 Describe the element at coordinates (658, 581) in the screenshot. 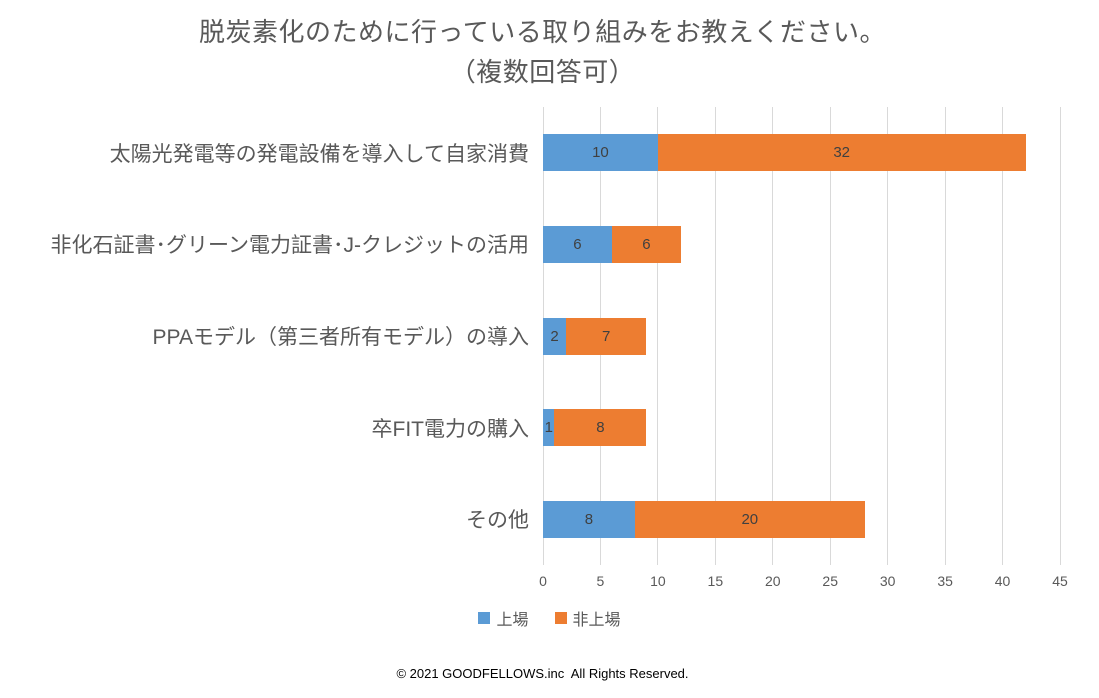

I see `x-tick-label: 10` at that location.